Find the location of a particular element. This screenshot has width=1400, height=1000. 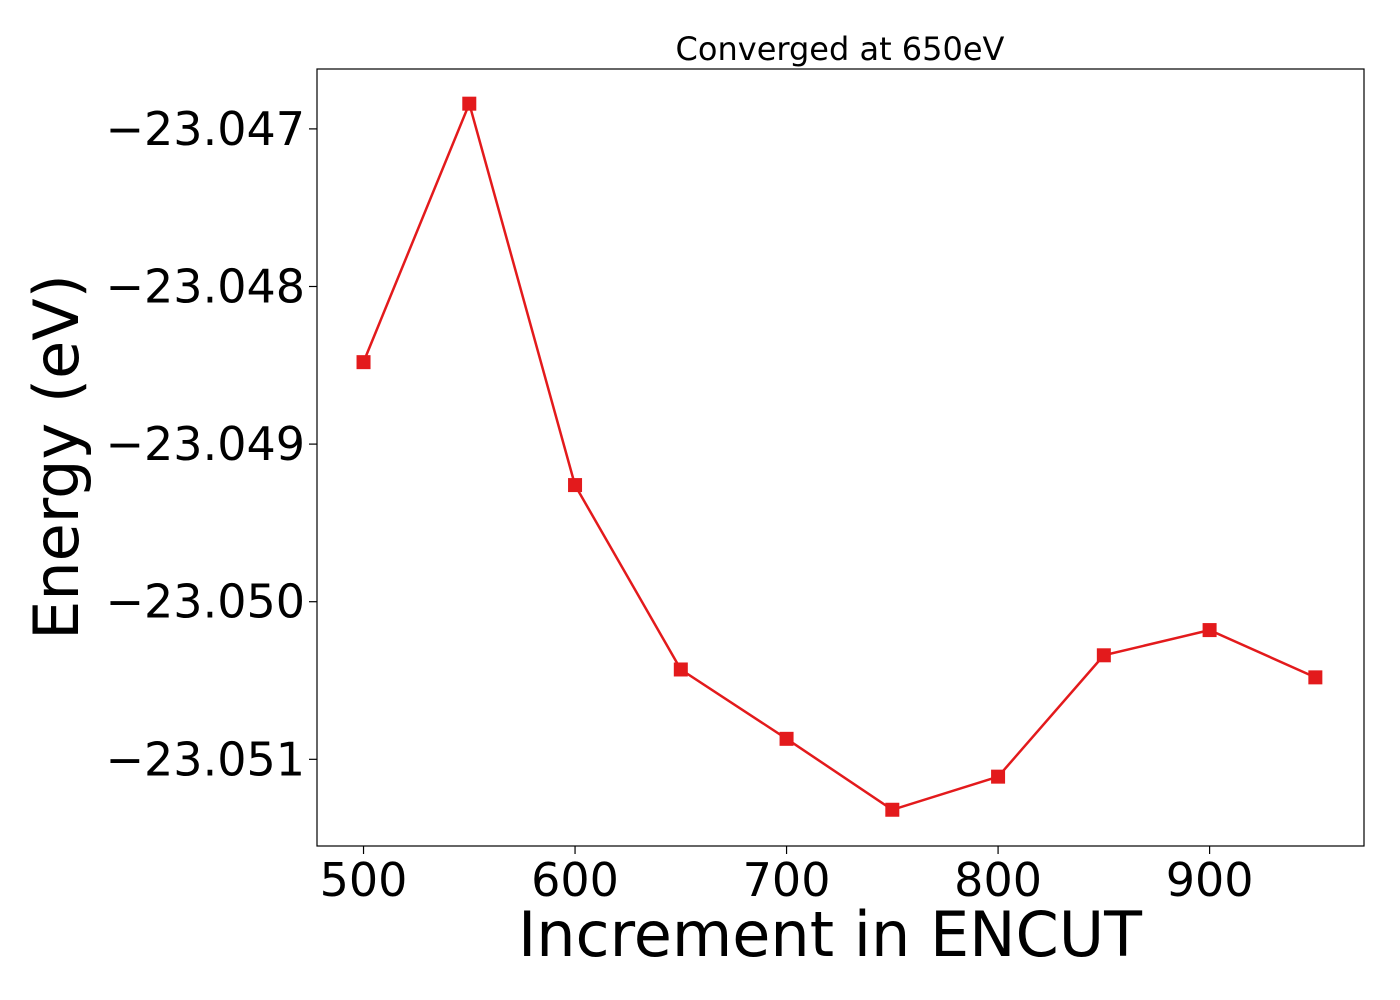

x-tick-label: 600 is located at coordinates (575, 880).